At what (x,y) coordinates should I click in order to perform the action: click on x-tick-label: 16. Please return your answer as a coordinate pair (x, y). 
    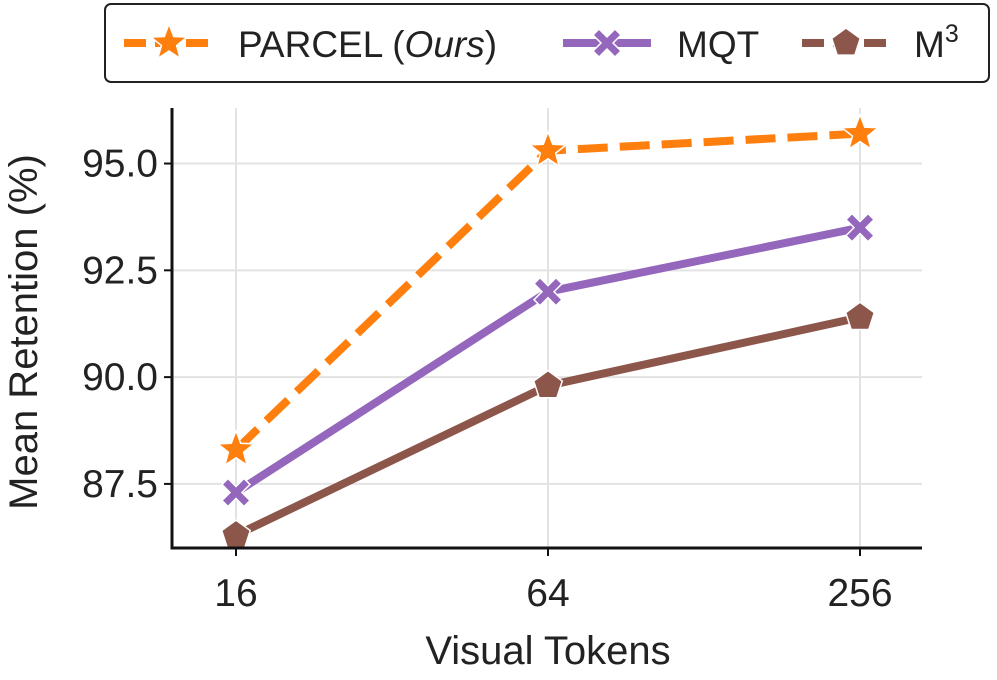
    Looking at the image, I should click on (235, 593).